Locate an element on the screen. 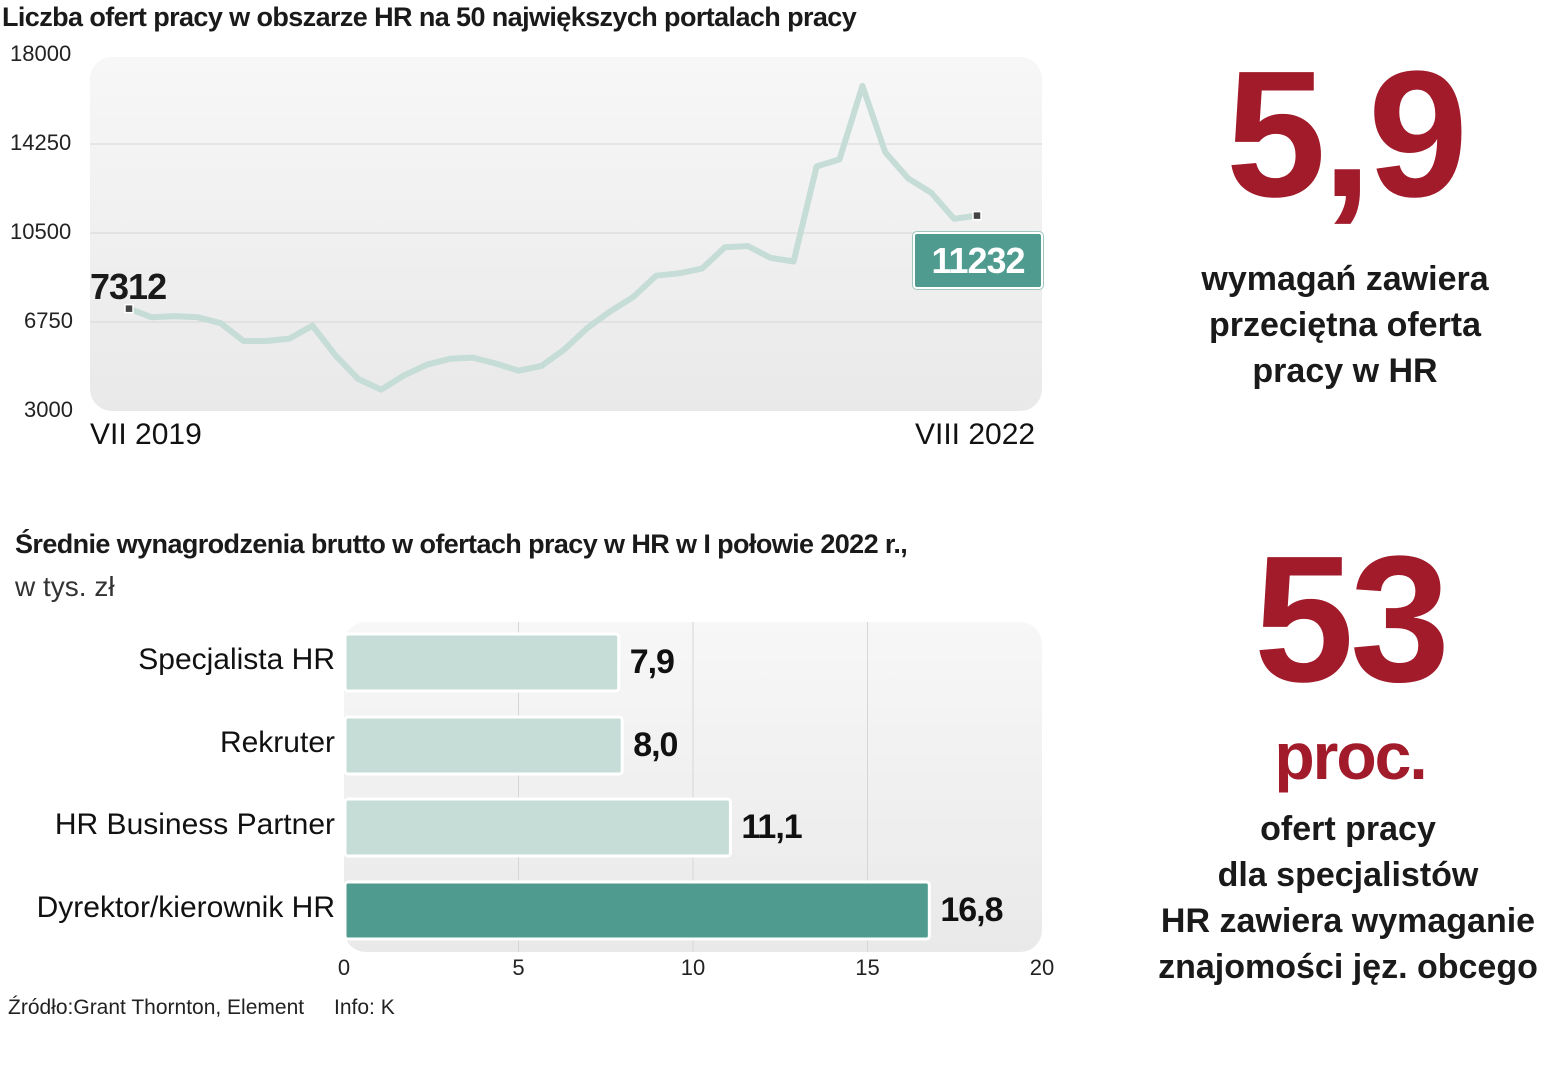 The image size is (1545, 1080). stat2-text-line: dla specjalistów is located at coordinates (1348, 875).